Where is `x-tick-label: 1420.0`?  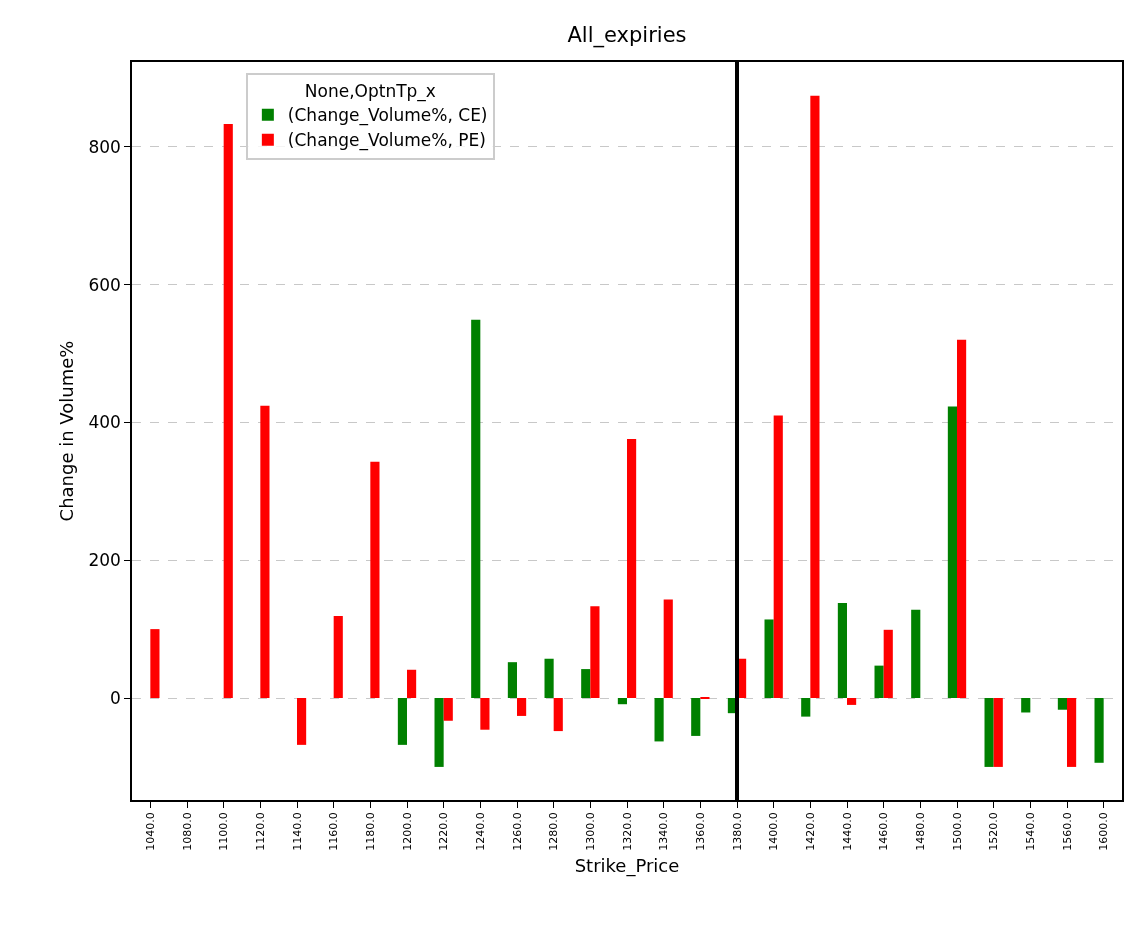
x-tick-label: 1420.0 is located at coordinates (810, 831).